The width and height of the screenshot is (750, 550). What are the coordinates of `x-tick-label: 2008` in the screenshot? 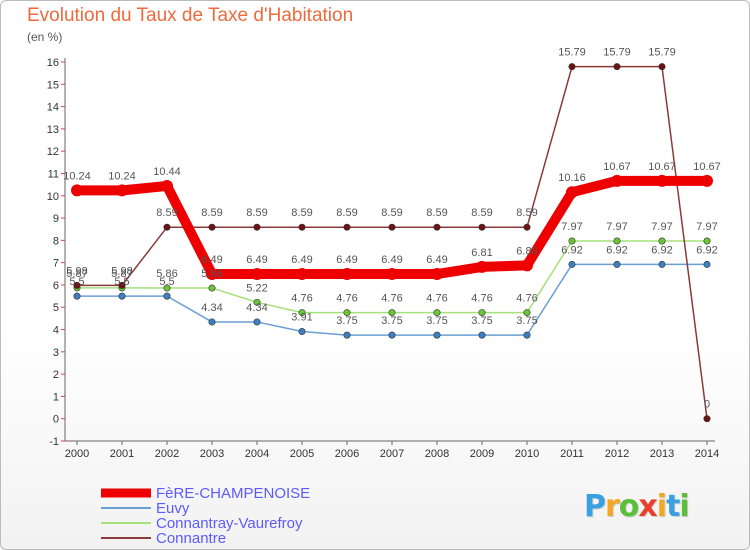 It's located at (437, 454).